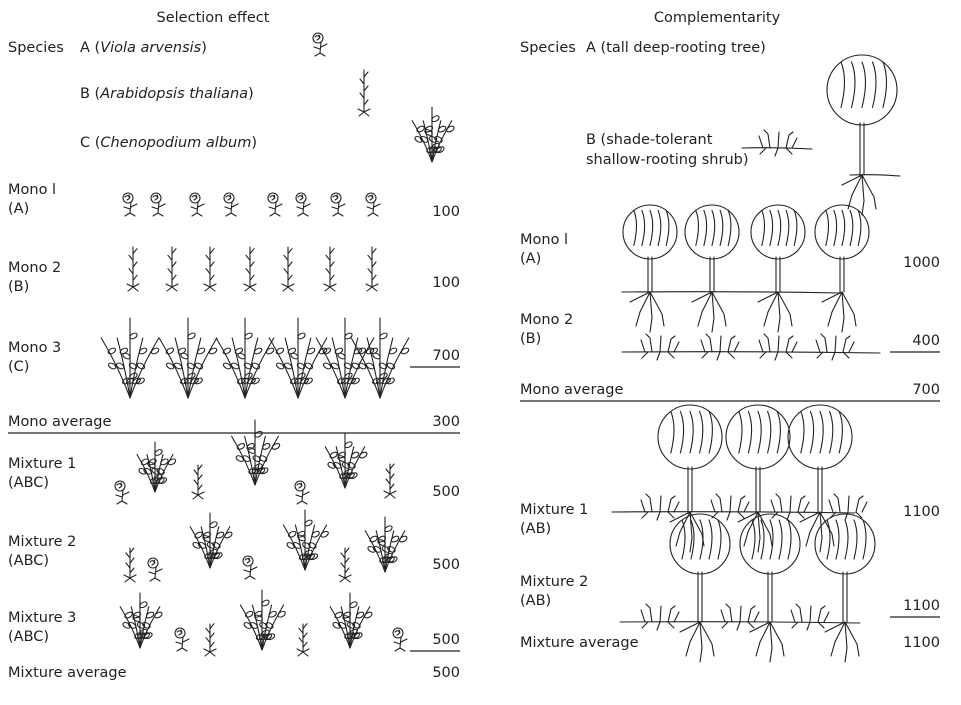 The width and height of the screenshot is (961, 705). I want to click on row-label: Mono l, so click(32, 190).